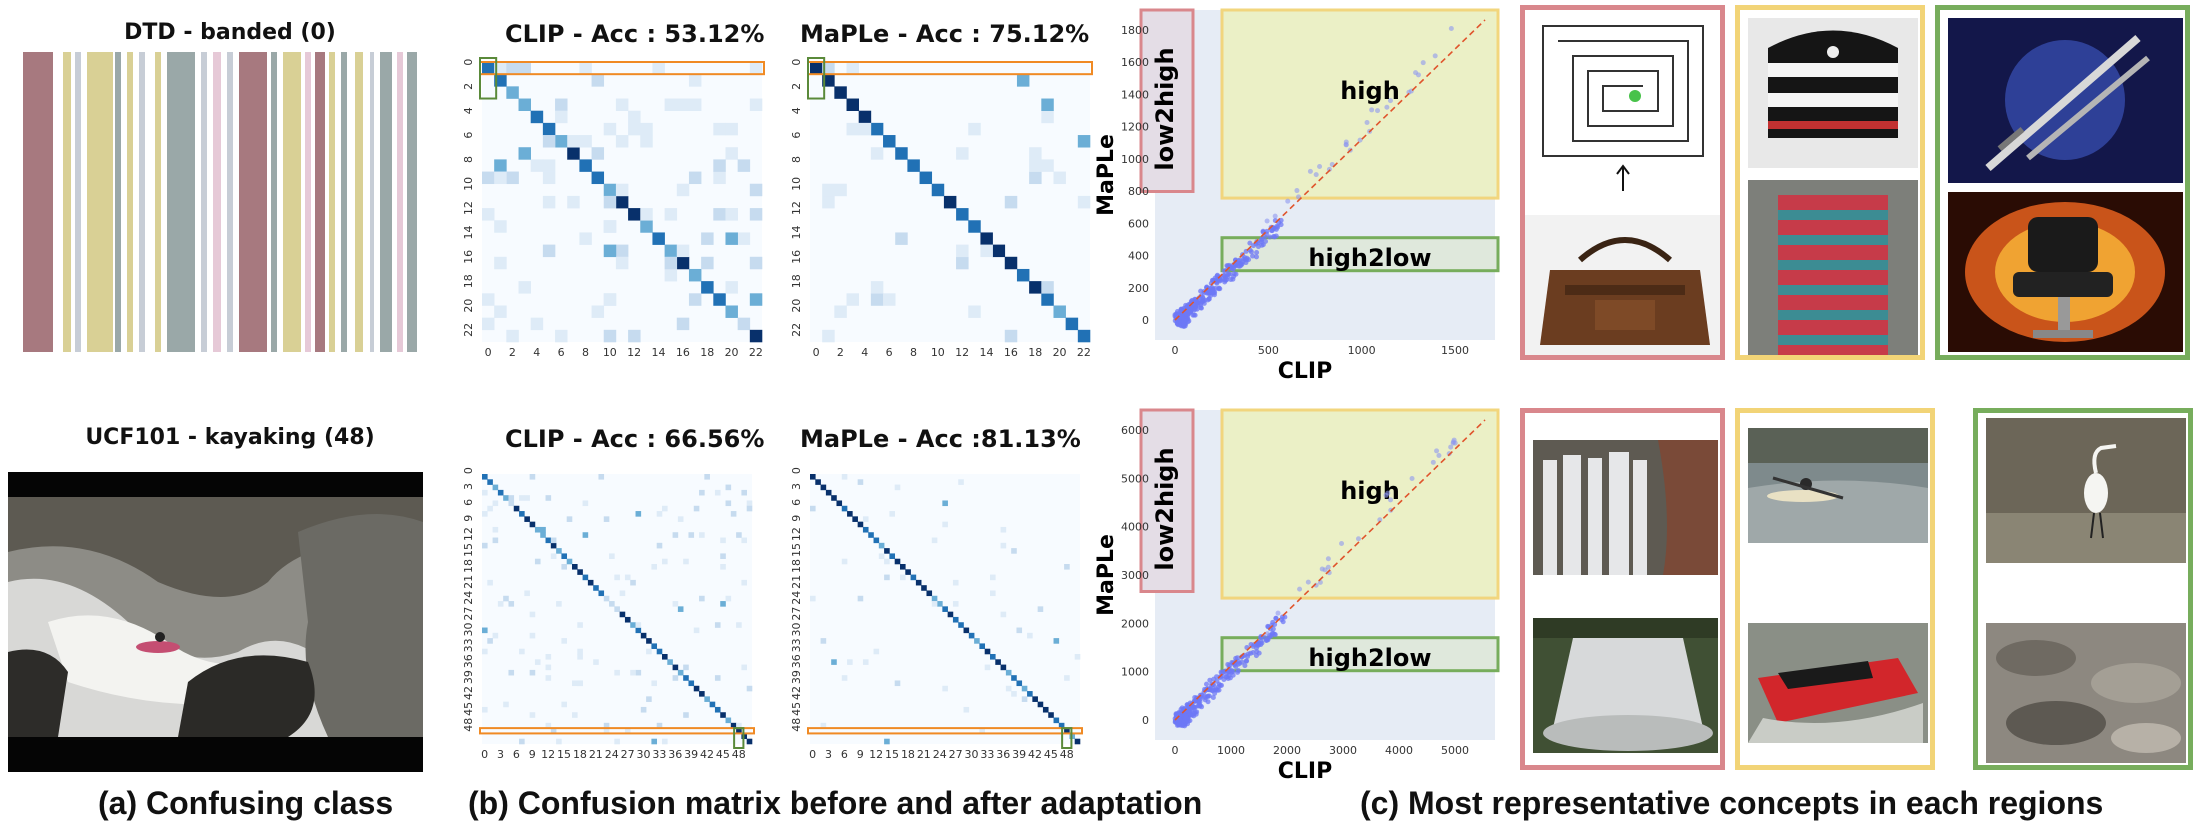 This screenshot has height=824, width=2198. What do you see at coordinates (1622, 182) in the screenshot?
I see `card-low2high-dtd` at bounding box center [1622, 182].